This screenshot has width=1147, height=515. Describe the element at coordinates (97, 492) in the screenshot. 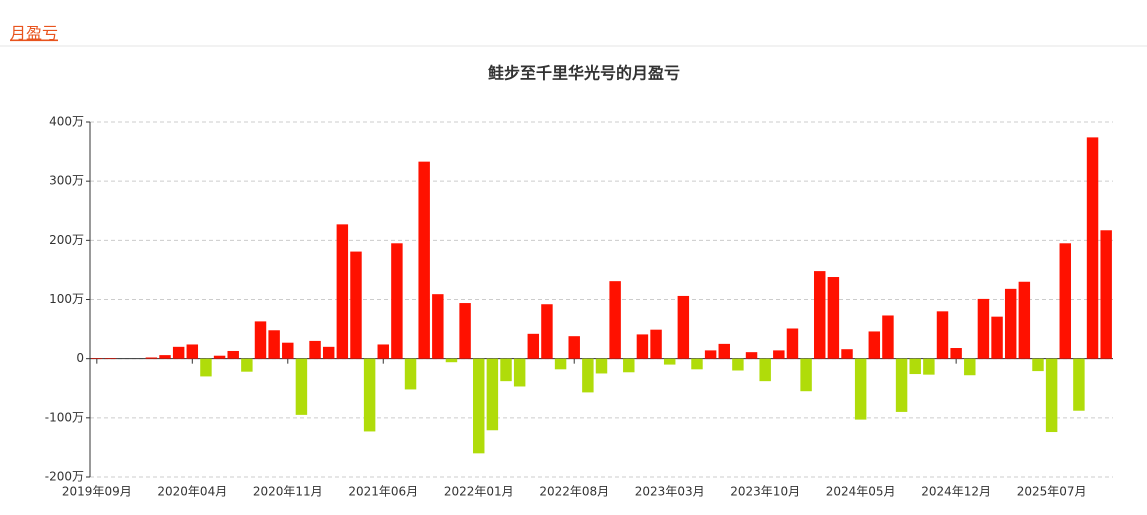

I see `x-tick-label: 2019年09月` at that location.